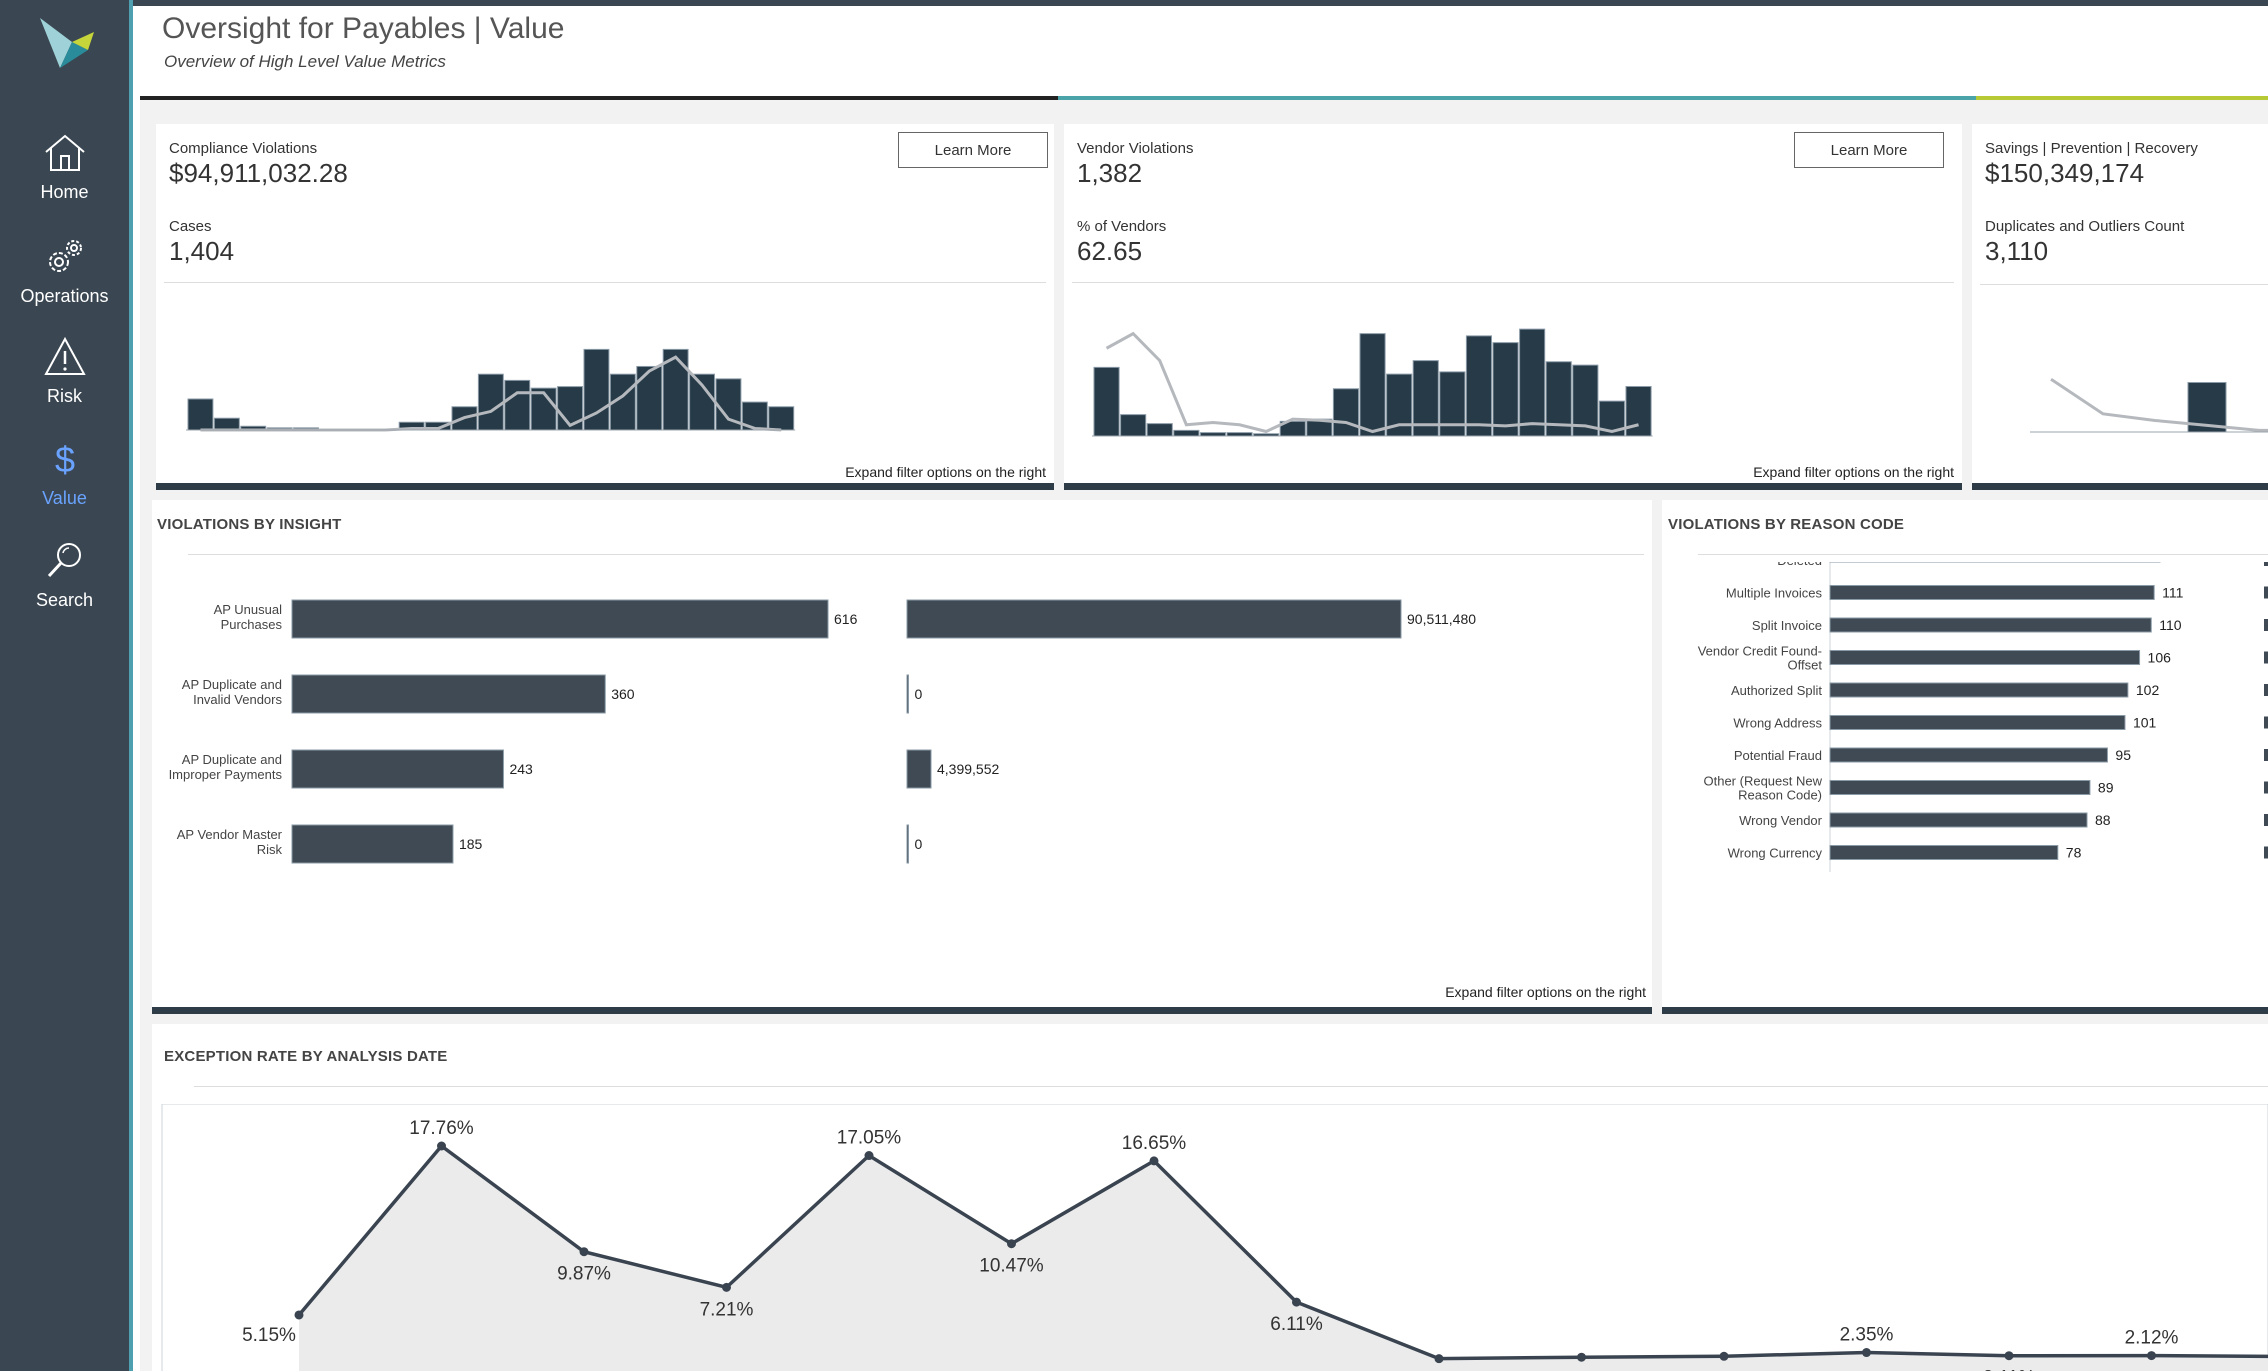 Image resolution: width=2268 pixels, height=1371 pixels. I want to click on compliance-divider, so click(605, 282).